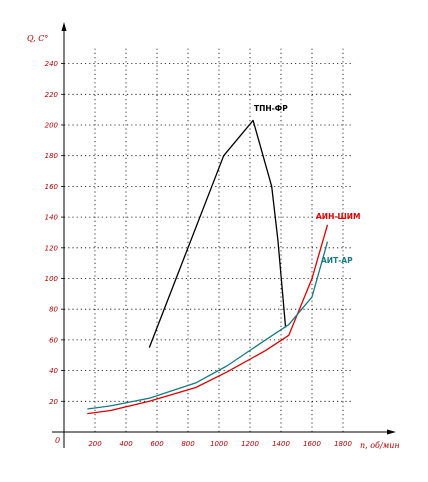  What do you see at coordinates (57, 440) in the screenshot?
I see `origin-label: 0` at bounding box center [57, 440].